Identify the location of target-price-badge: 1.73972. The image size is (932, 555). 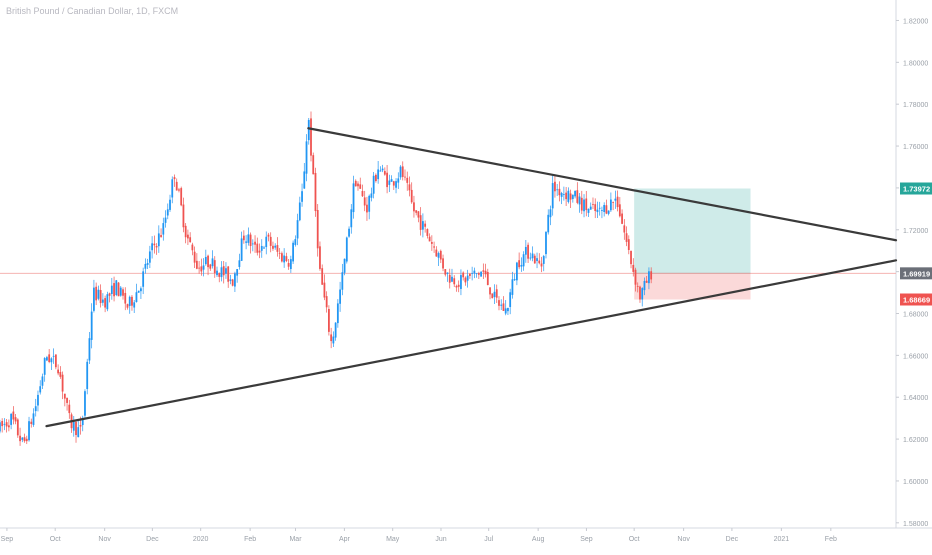
(916, 189).